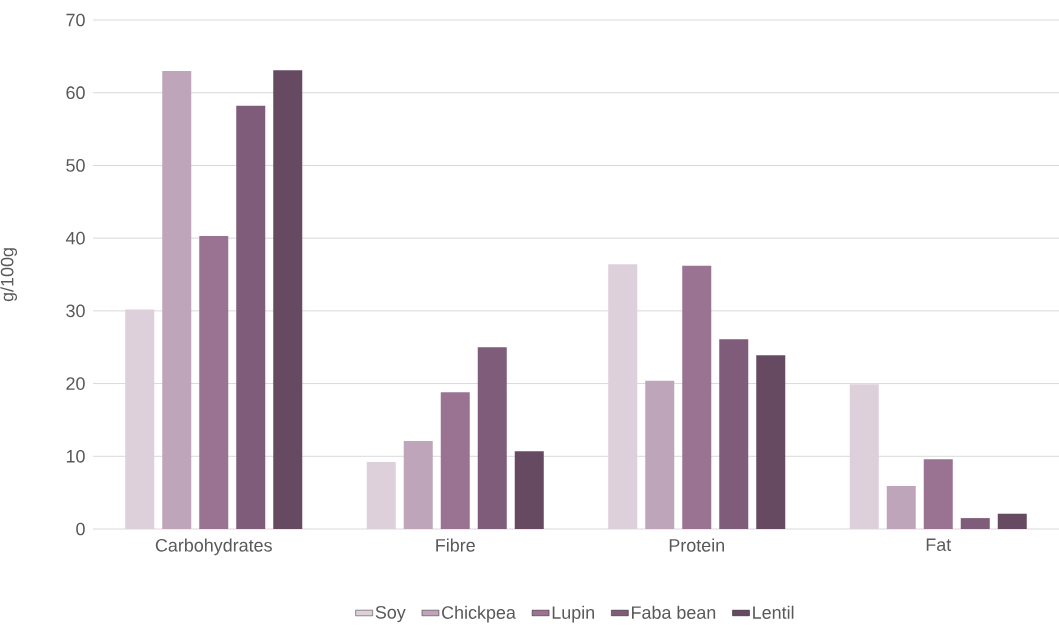 The image size is (1059, 628). What do you see at coordinates (75, 165) in the screenshot?
I see `y-tick-label: 50` at bounding box center [75, 165].